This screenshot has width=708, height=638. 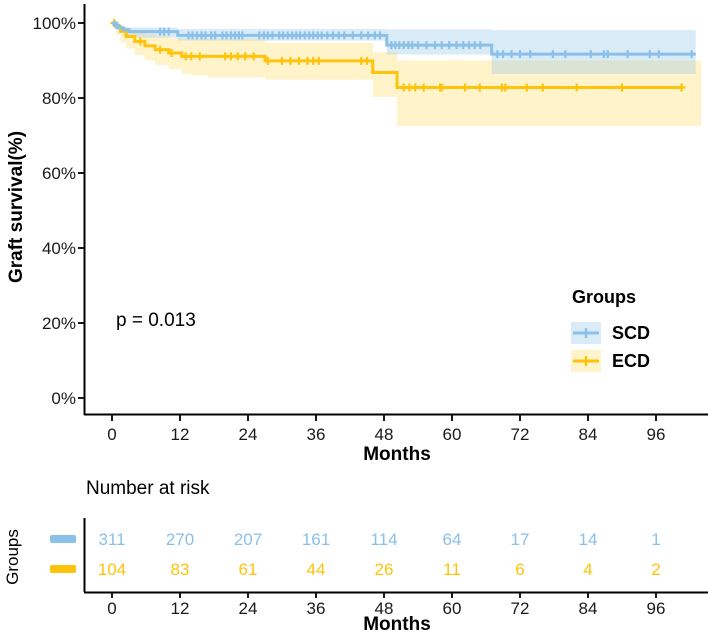 What do you see at coordinates (586, 361) in the screenshot?
I see `legend-key-ecd-icon` at bounding box center [586, 361].